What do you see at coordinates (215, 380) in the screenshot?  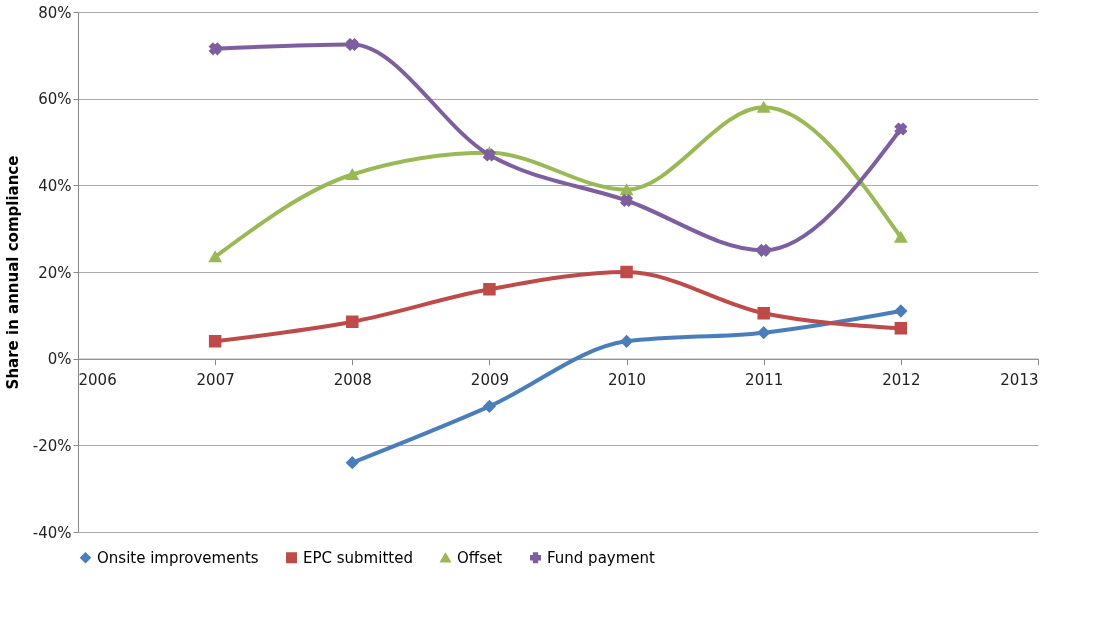 I see `x-tick-label: 2007` at bounding box center [215, 380].